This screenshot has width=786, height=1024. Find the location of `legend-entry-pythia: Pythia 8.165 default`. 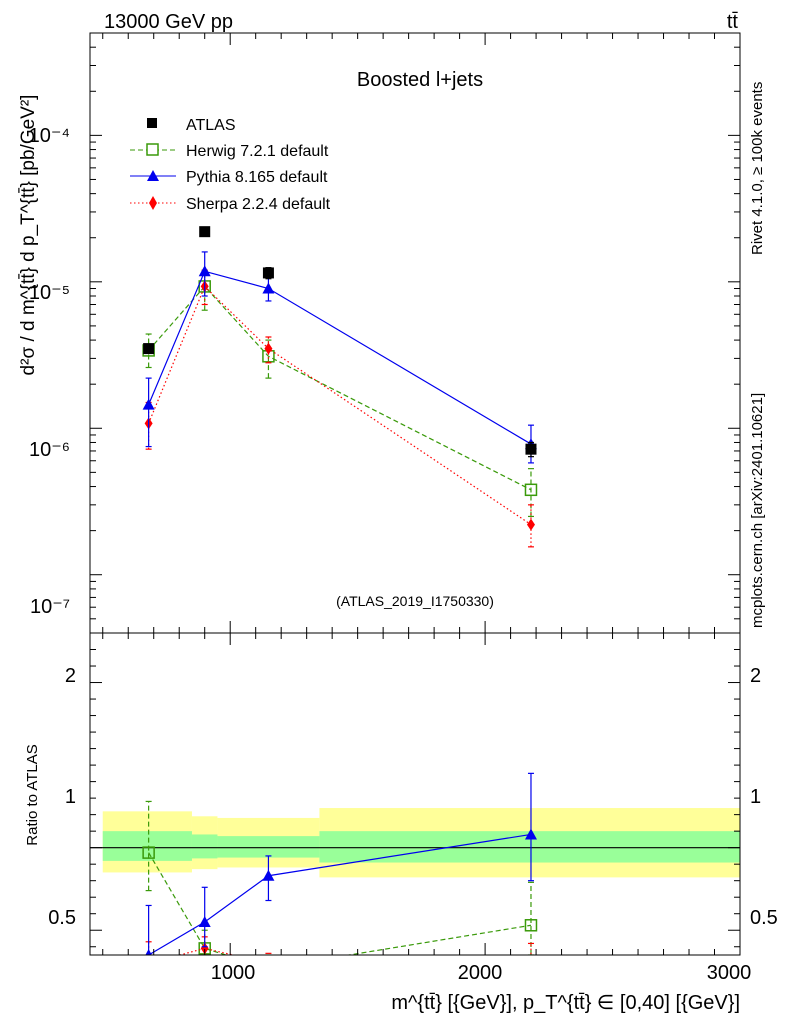

legend-entry-pythia: Pythia 8.165 default is located at coordinates (229, 177).